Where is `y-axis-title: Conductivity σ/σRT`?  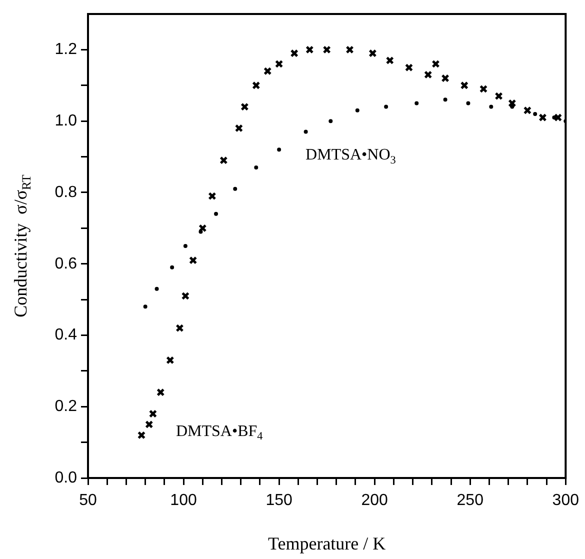
y-axis-title: Conductivity σ/σRT is located at coordinates (22, 246).